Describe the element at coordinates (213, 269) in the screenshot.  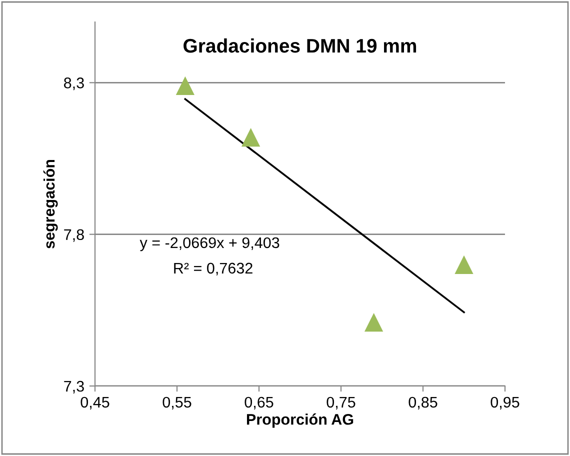
I see `annotation: R² = 0,7632` at that location.